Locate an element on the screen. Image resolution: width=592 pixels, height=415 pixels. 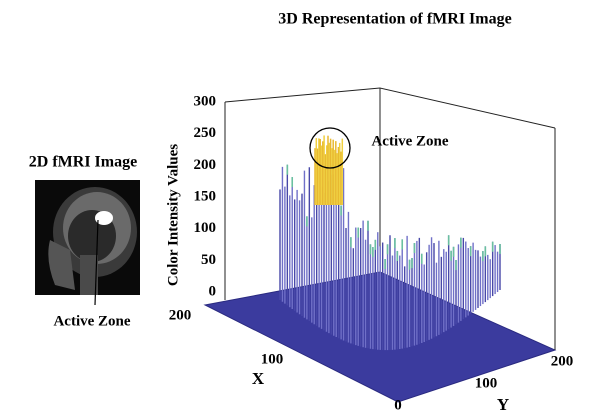
z-tick-label: 200 is located at coordinates (205, 165).